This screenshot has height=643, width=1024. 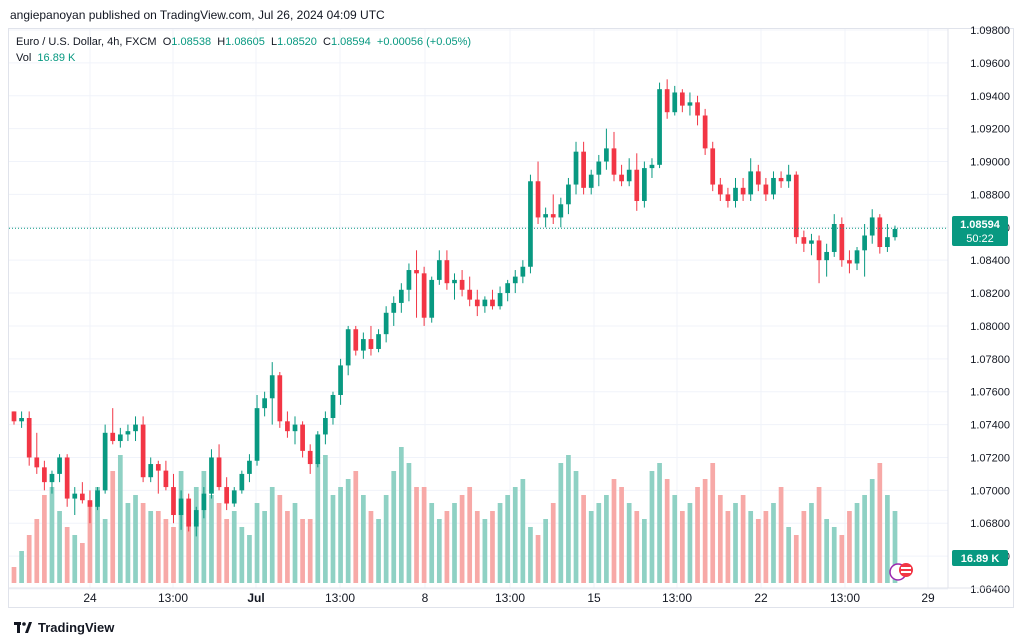 What do you see at coordinates (990, 590) in the screenshot?
I see `y-tick-label: 1.06400` at bounding box center [990, 590].